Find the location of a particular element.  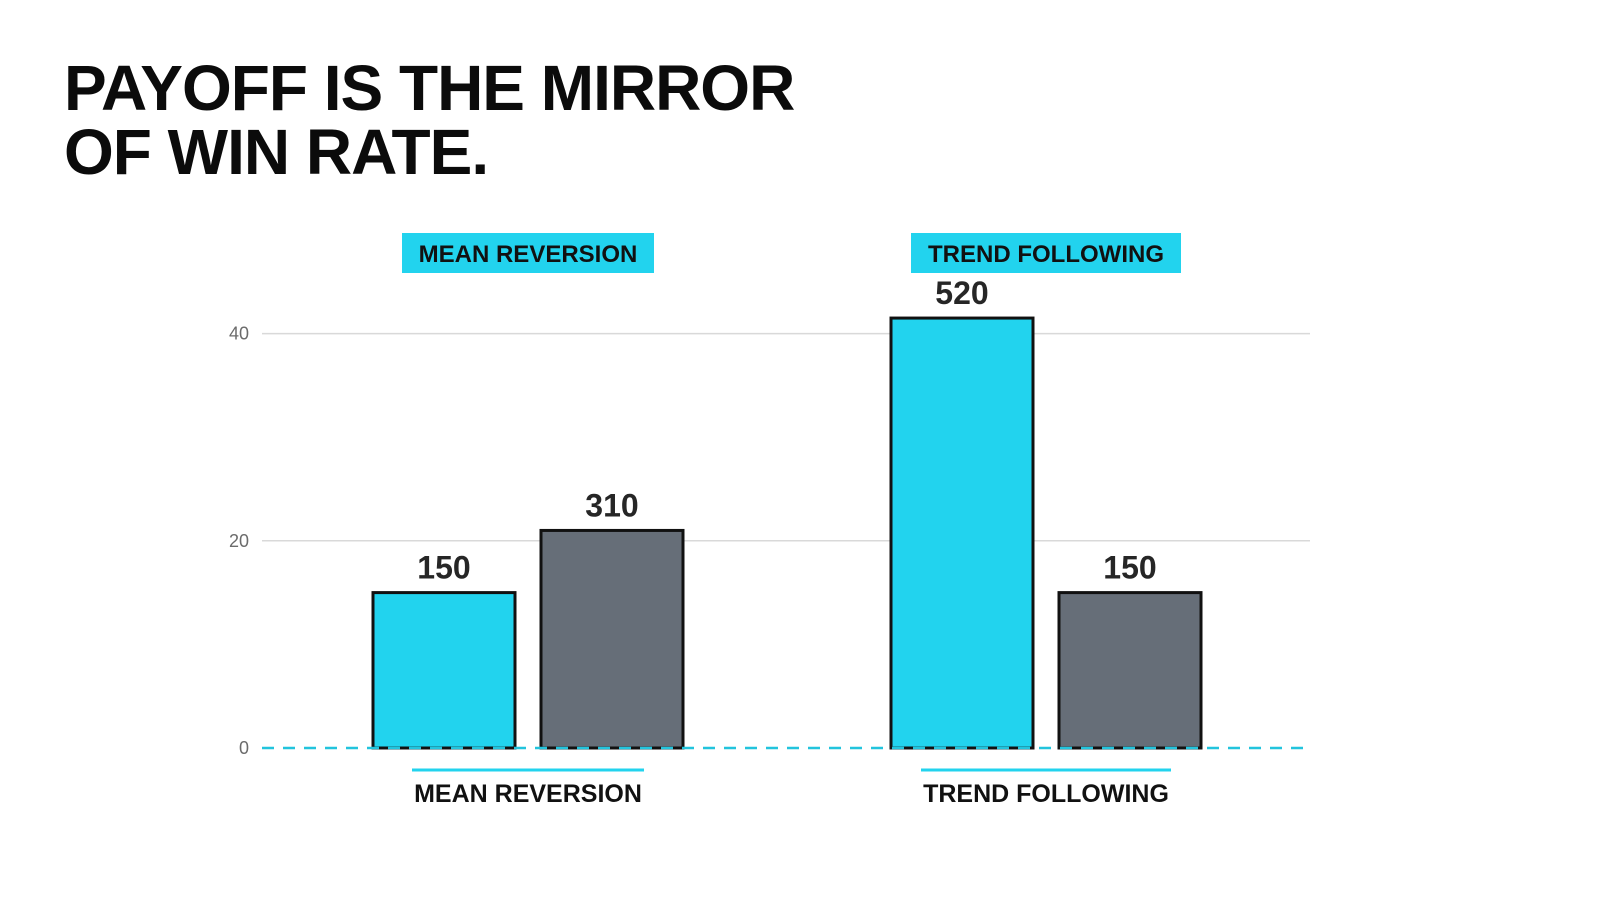

page-title-line-1: PAYOFF IS THE MIRROR is located at coordinates (429, 88).